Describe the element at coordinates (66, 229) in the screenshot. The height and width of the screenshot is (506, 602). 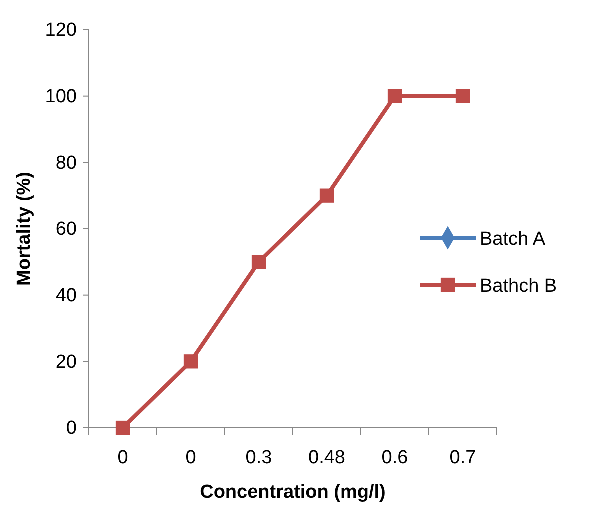
I see `y-tick-label: 60` at that location.